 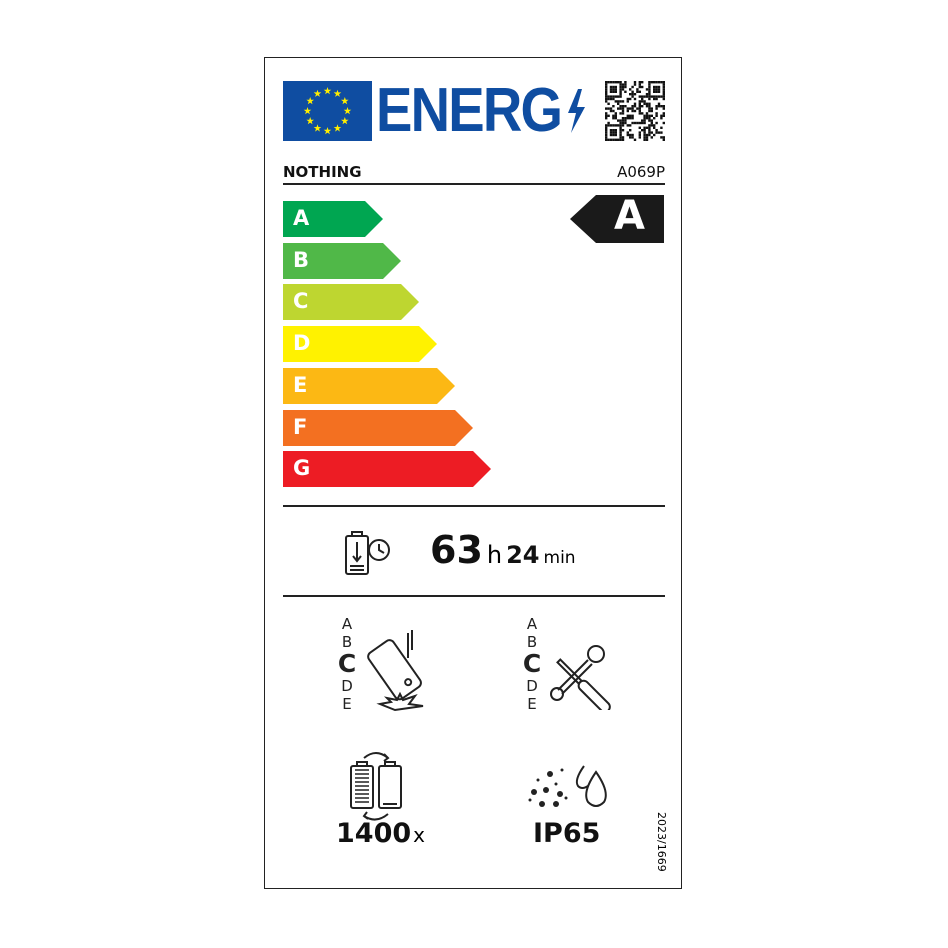 What do you see at coordinates (334, 219) in the screenshot?
I see `energy-class-bar-a: A` at bounding box center [334, 219].